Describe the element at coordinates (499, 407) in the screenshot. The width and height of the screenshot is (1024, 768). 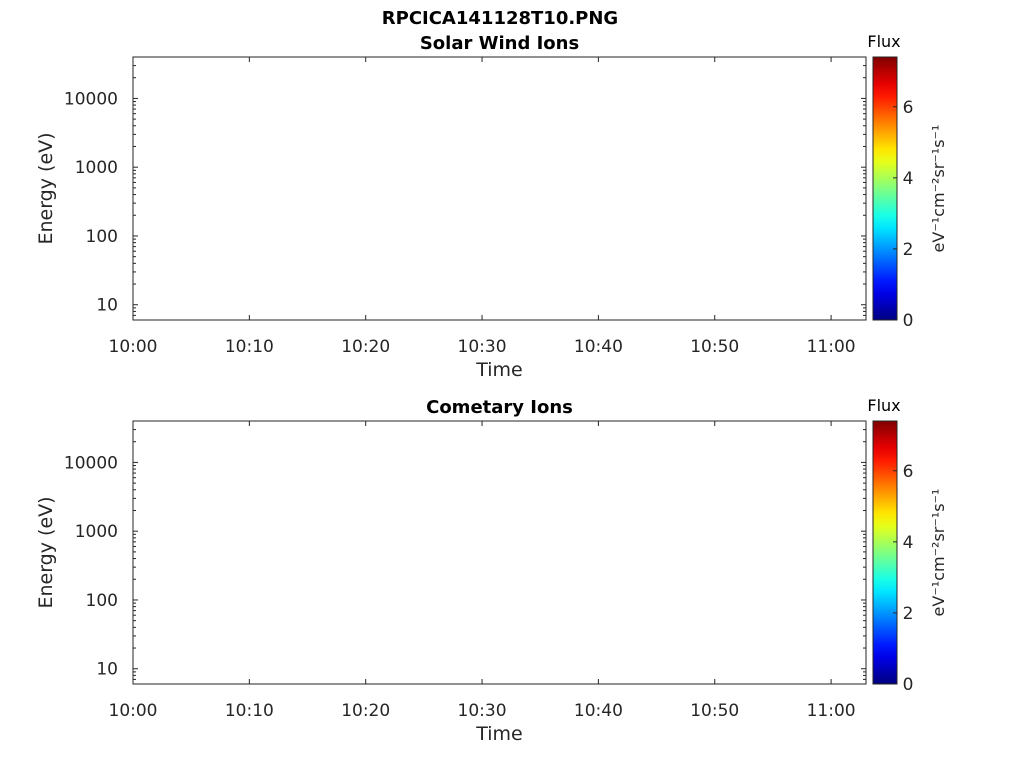
I see `panel-title: Cometary Ions` at that location.